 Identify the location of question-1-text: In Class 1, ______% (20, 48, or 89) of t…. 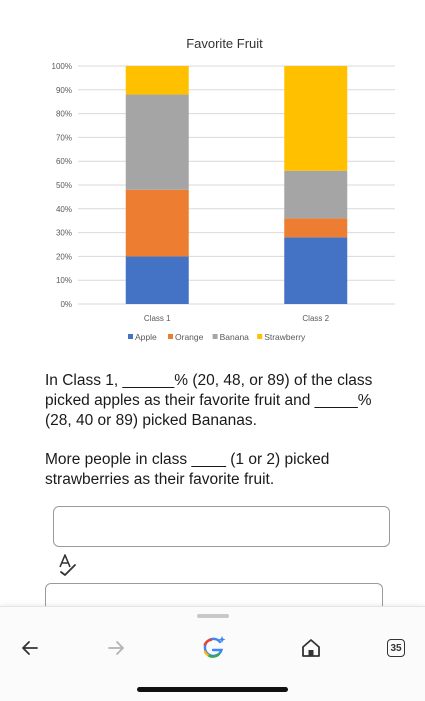
(209, 400).